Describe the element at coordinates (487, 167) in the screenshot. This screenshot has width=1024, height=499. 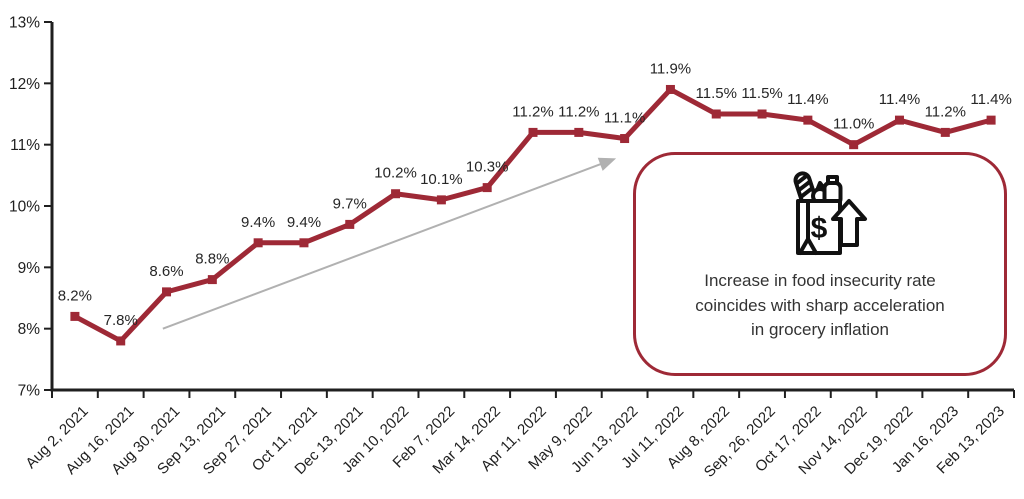
I see `data-point-label: 10.3%` at that location.